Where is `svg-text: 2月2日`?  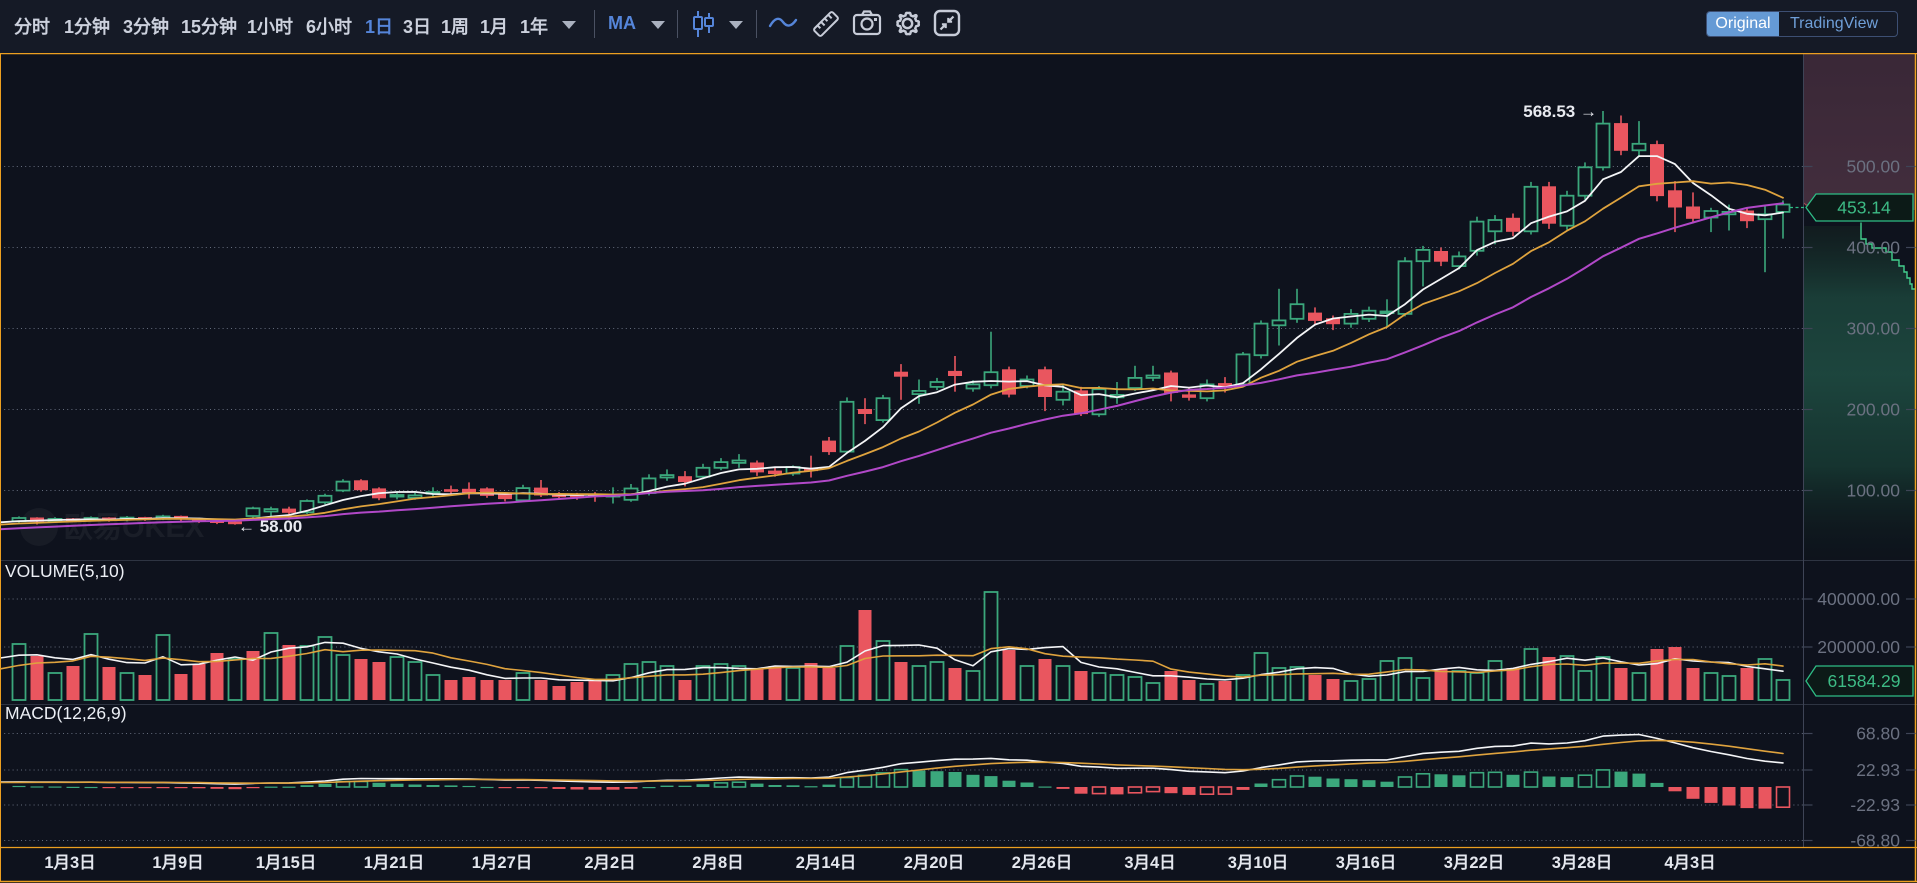
svg-text: 2月2日 is located at coordinates (609, 862).